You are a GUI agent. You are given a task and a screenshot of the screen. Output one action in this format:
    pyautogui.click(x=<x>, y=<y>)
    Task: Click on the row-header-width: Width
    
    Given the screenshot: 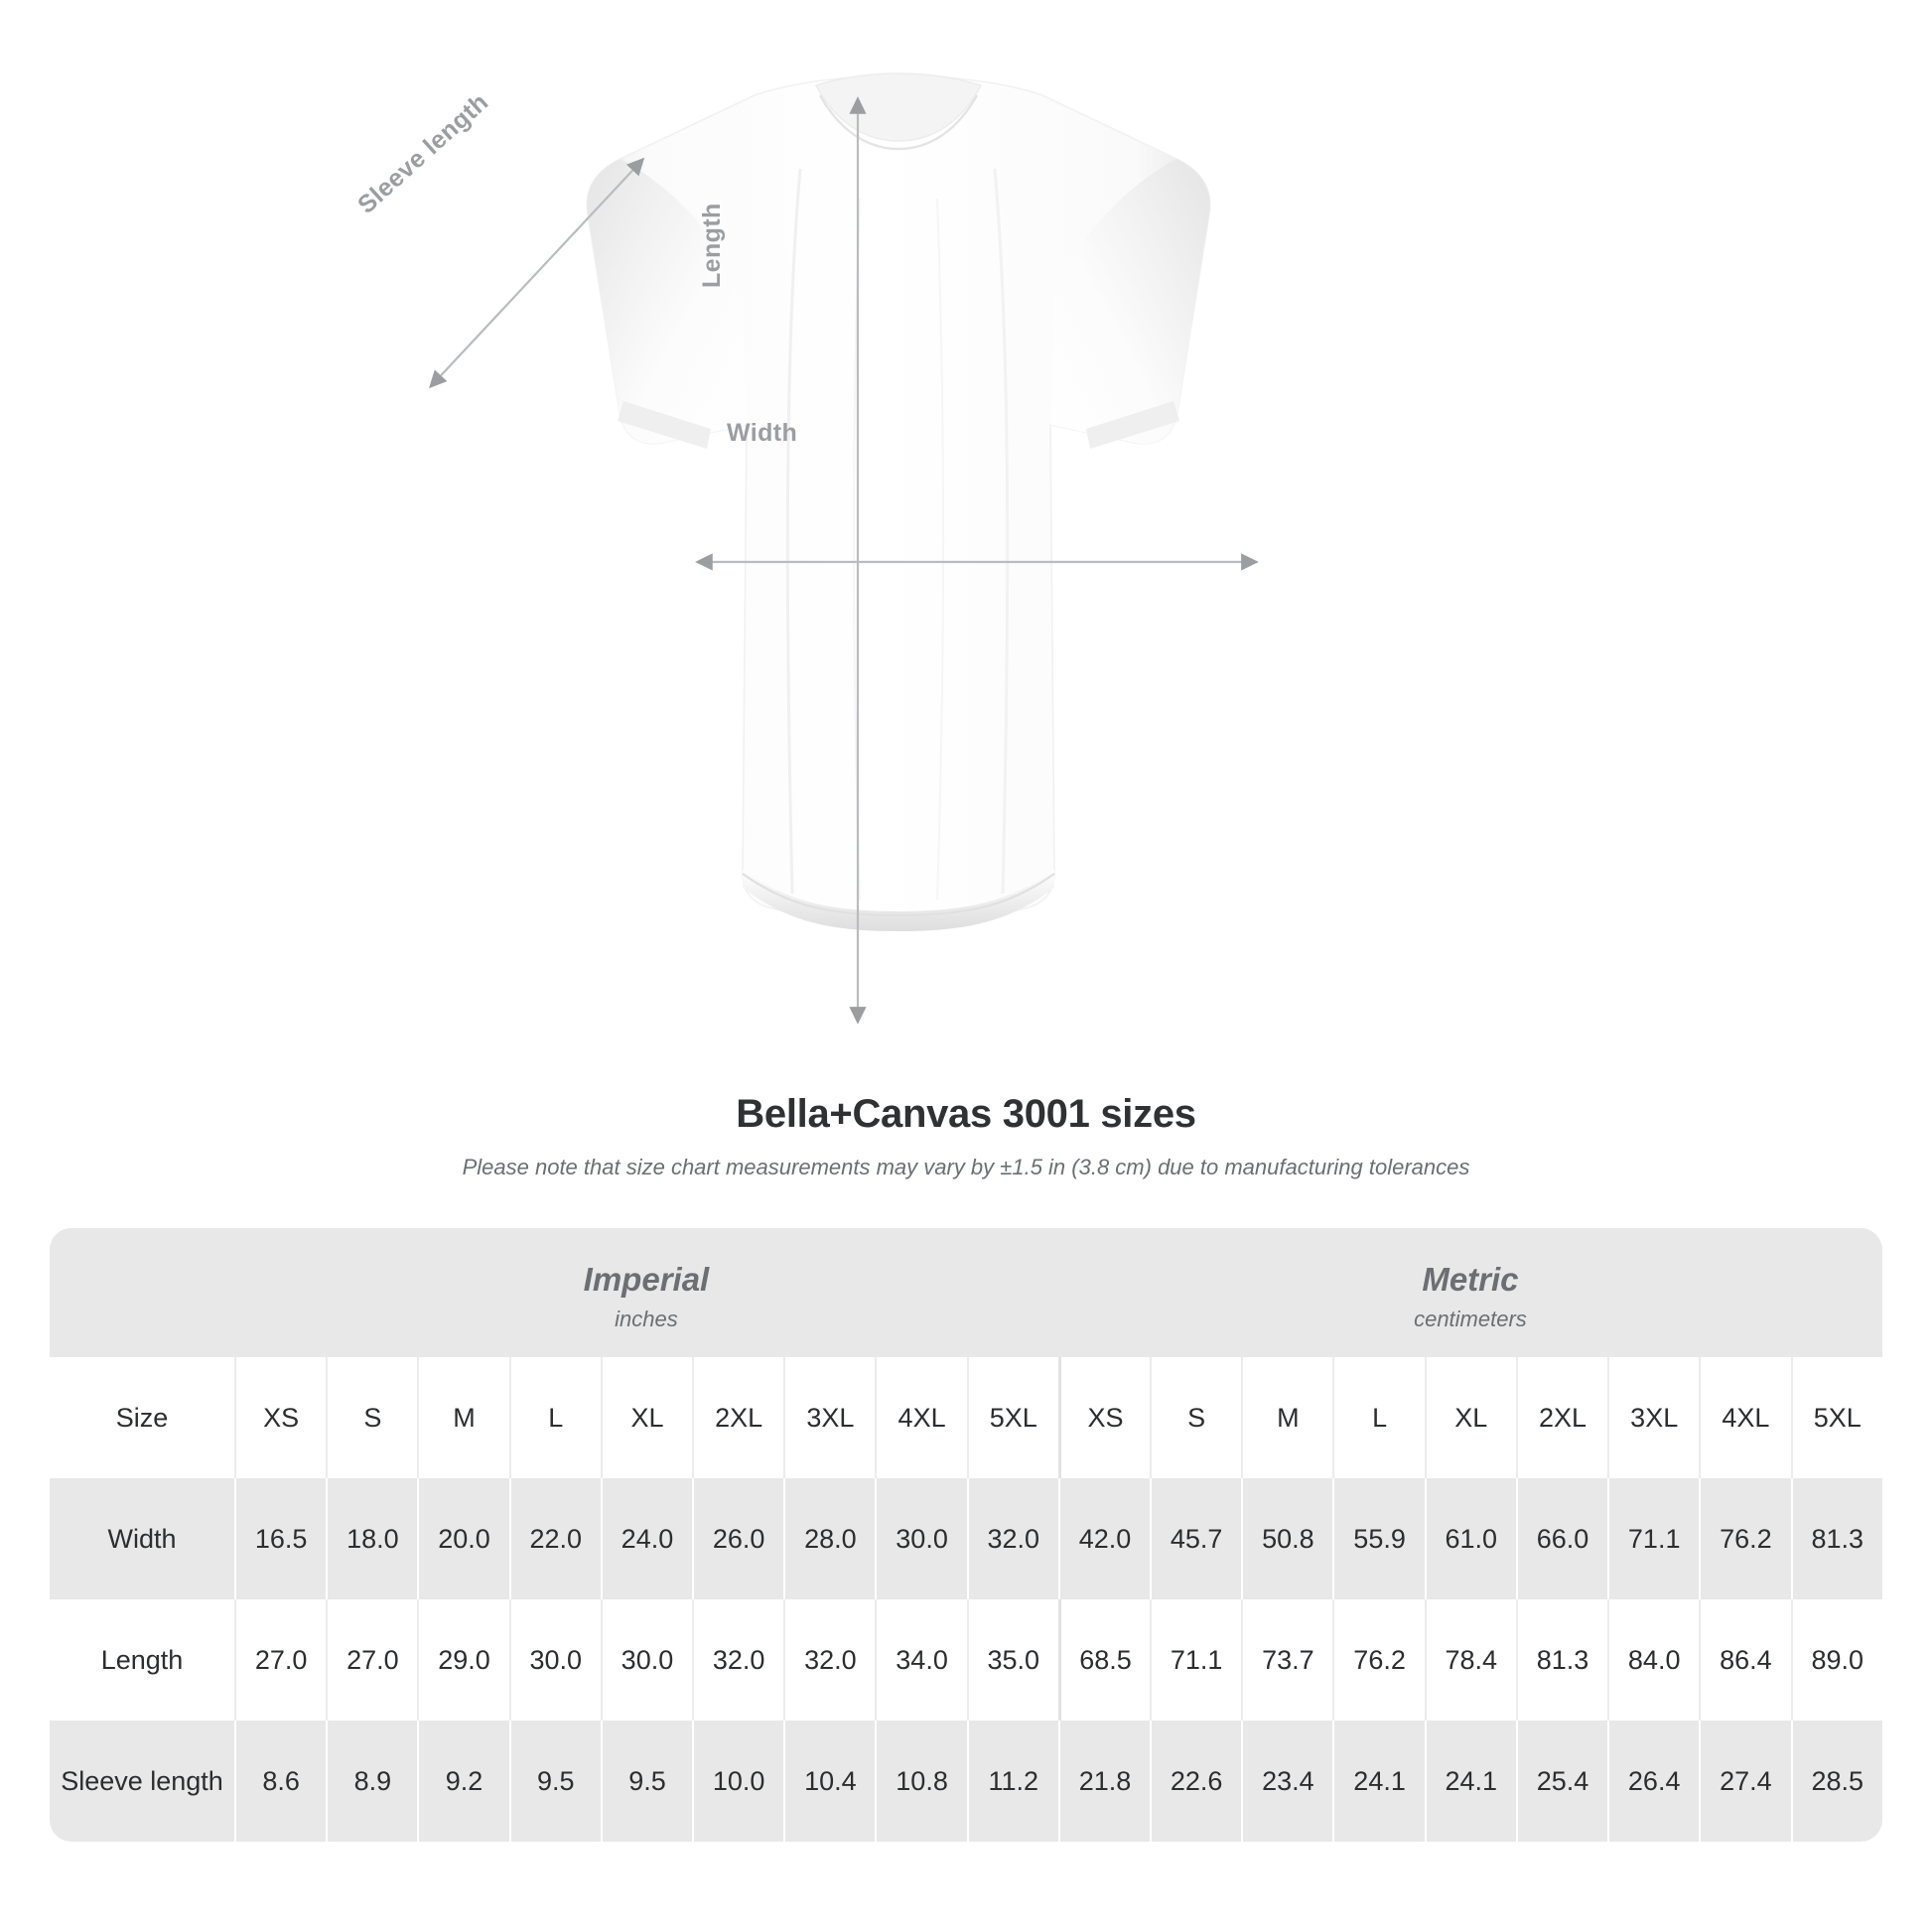 What is the action you would take?
    pyautogui.click(x=143, y=1539)
    